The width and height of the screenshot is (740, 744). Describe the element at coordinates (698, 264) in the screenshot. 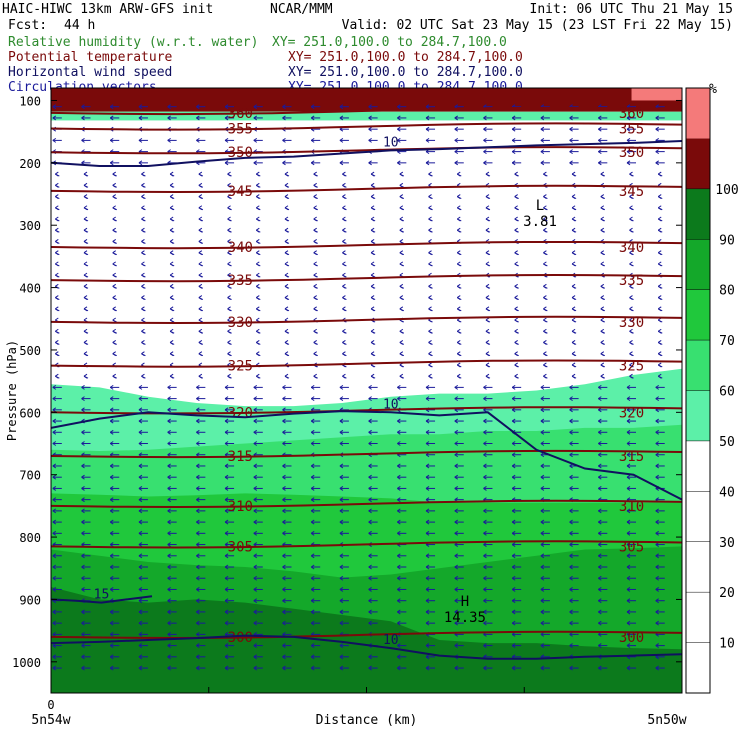

I see `colorbar-band` at that location.